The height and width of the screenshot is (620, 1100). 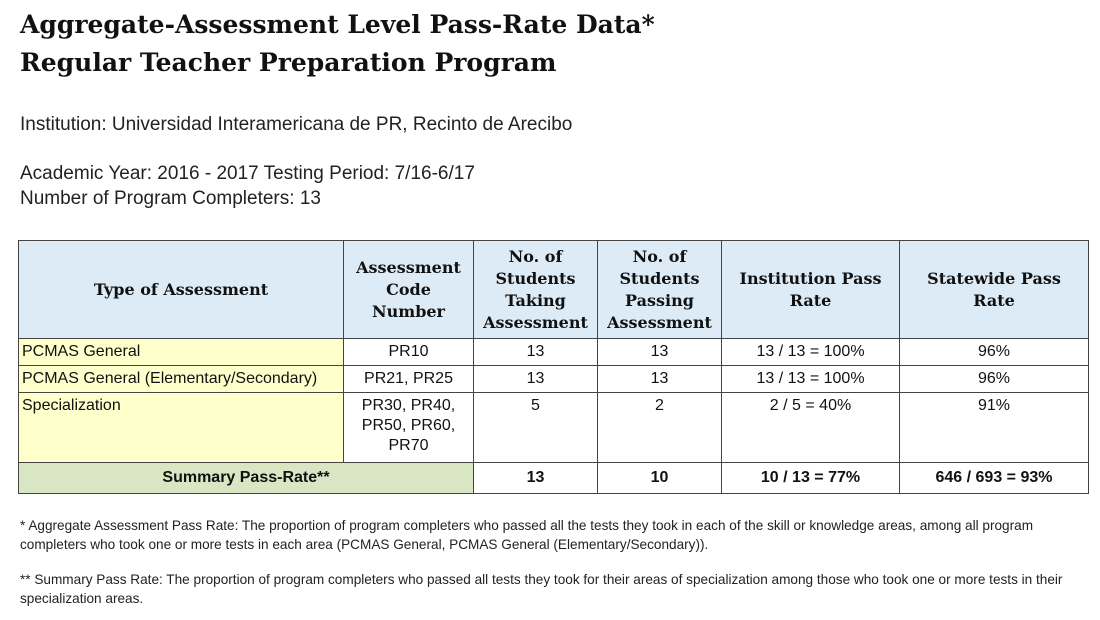 I want to click on cell-type: Specialization, so click(x=181, y=427).